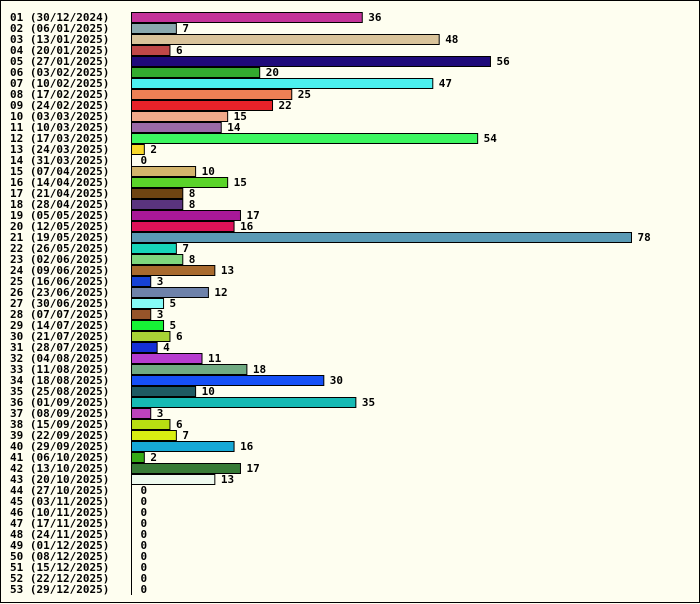 The height and width of the screenshot is (604, 700). What do you see at coordinates (304, 94) in the screenshot?
I see `value-label: 25` at bounding box center [304, 94].